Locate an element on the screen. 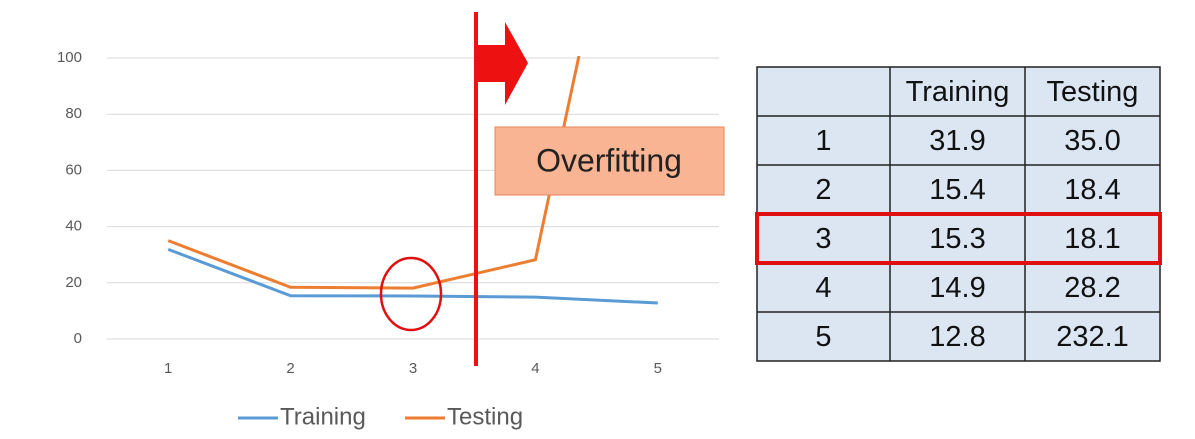 This screenshot has height=439, width=1195. x-tick-label: 2 is located at coordinates (290, 368).